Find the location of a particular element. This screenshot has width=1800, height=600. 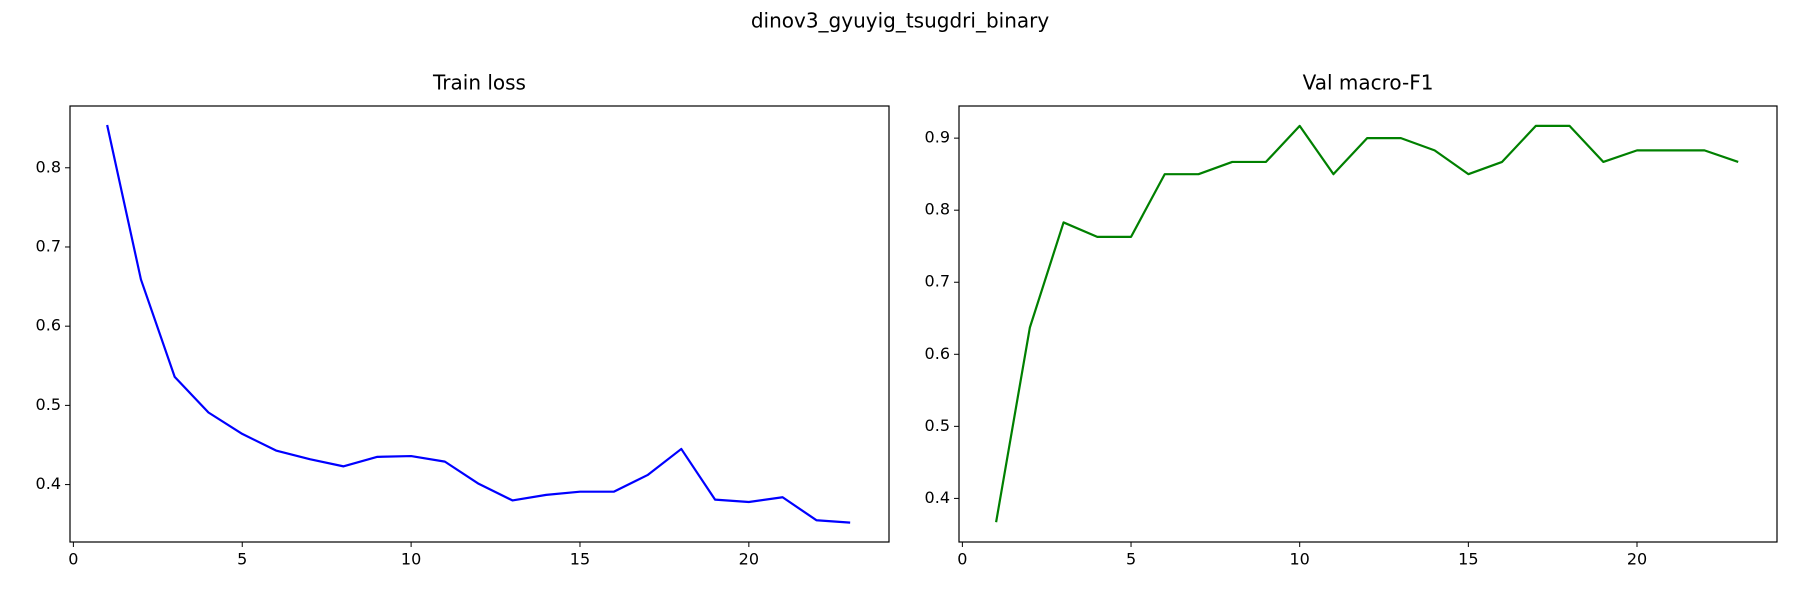

y-tick-label: 0.9 is located at coordinates (937, 137).